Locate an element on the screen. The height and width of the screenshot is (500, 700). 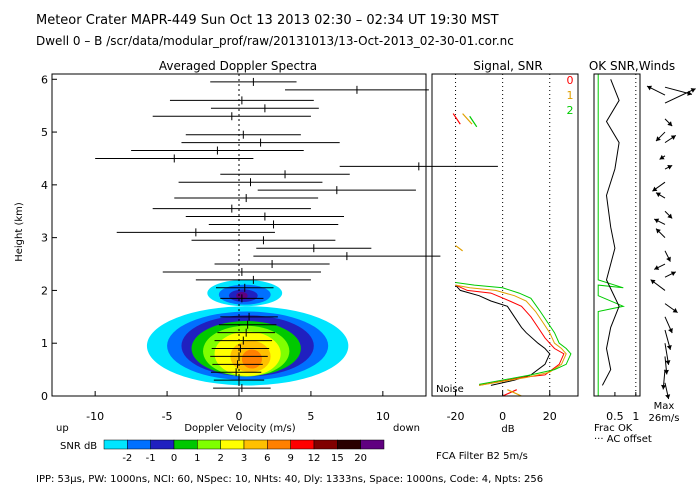
spectra-xtick-label: 0 is located at coordinates (239, 416).